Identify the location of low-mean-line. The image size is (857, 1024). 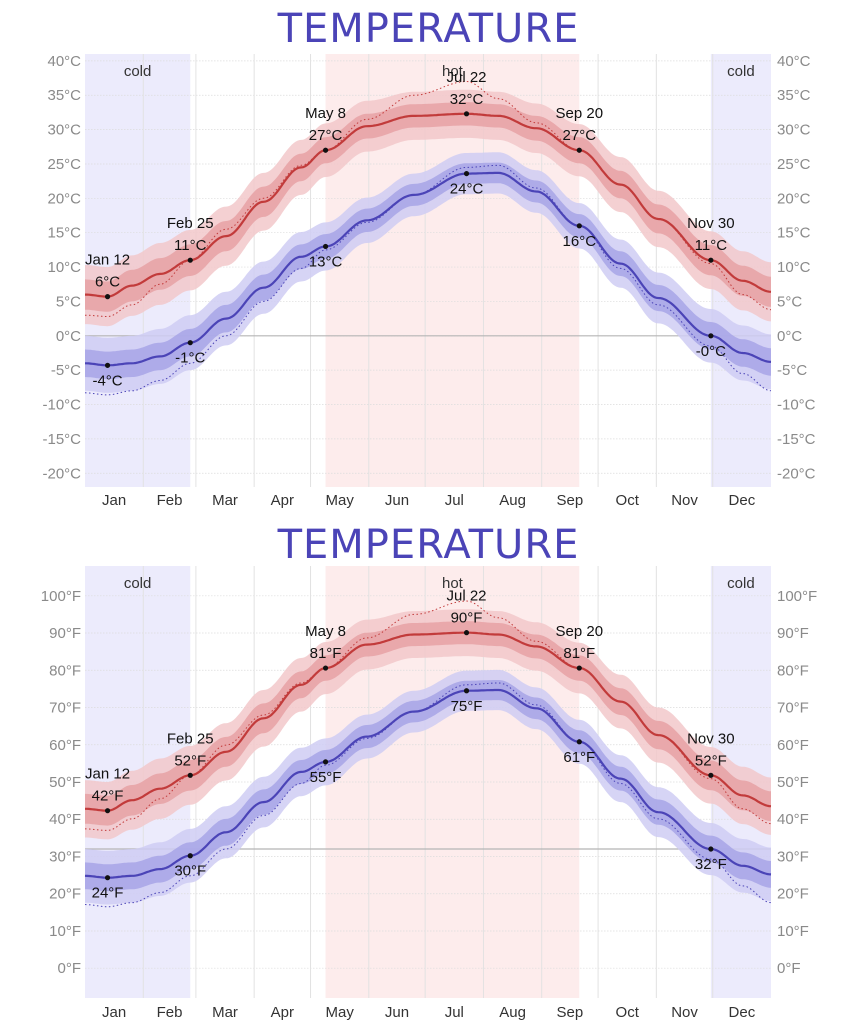
(428, 783).